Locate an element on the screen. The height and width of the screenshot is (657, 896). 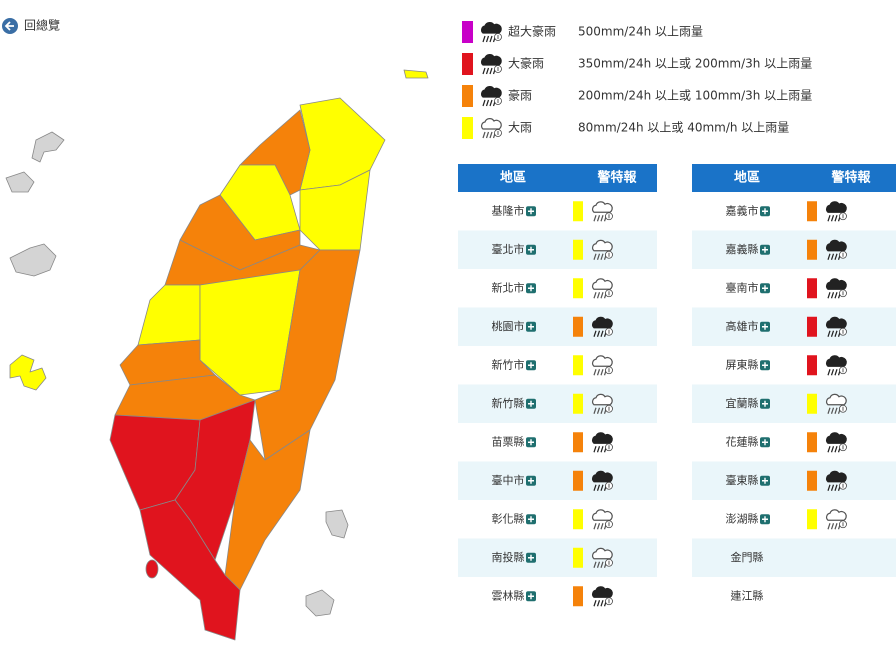
county-name: 新竹市 is located at coordinates (508, 364).